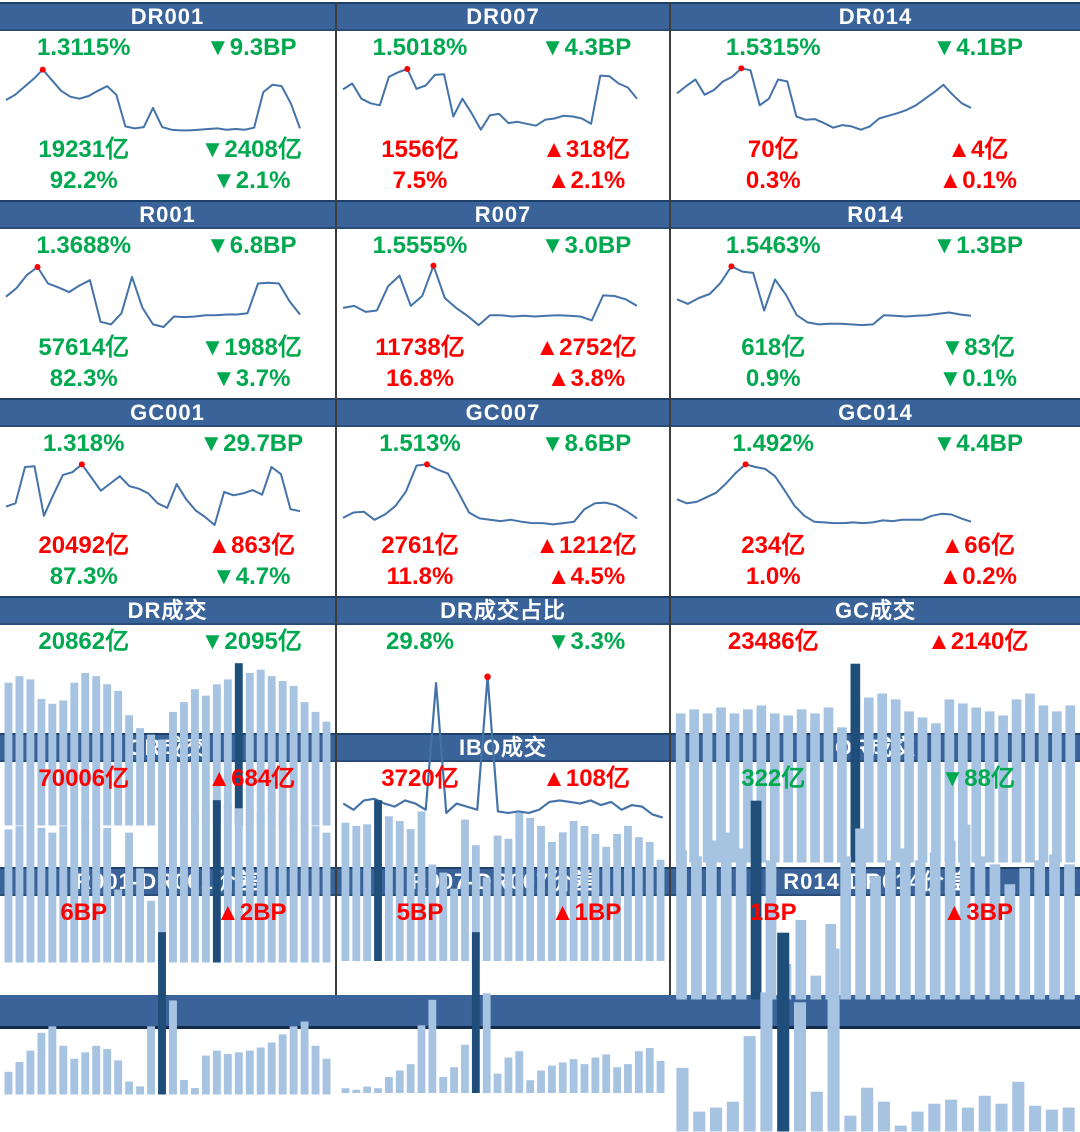 The width and height of the screenshot is (1080, 1132). I want to click on stat-row: 1.513% ▼8.6BP, so click(503, 444).